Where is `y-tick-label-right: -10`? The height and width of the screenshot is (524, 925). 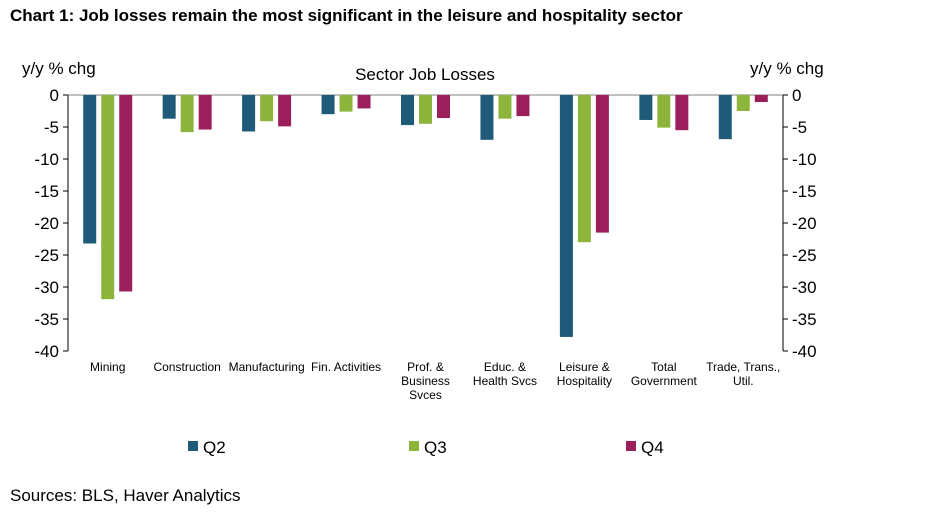
y-tick-label-right: -10 is located at coordinates (804, 159).